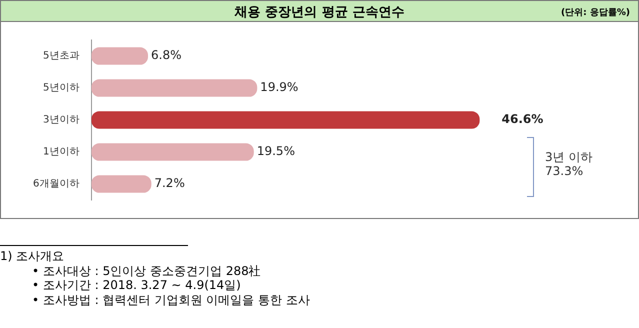 Image resolution: width=639 pixels, height=328 pixels. I want to click on chart-title: 채용 중장년의 평균 근속연수, so click(319, 12).